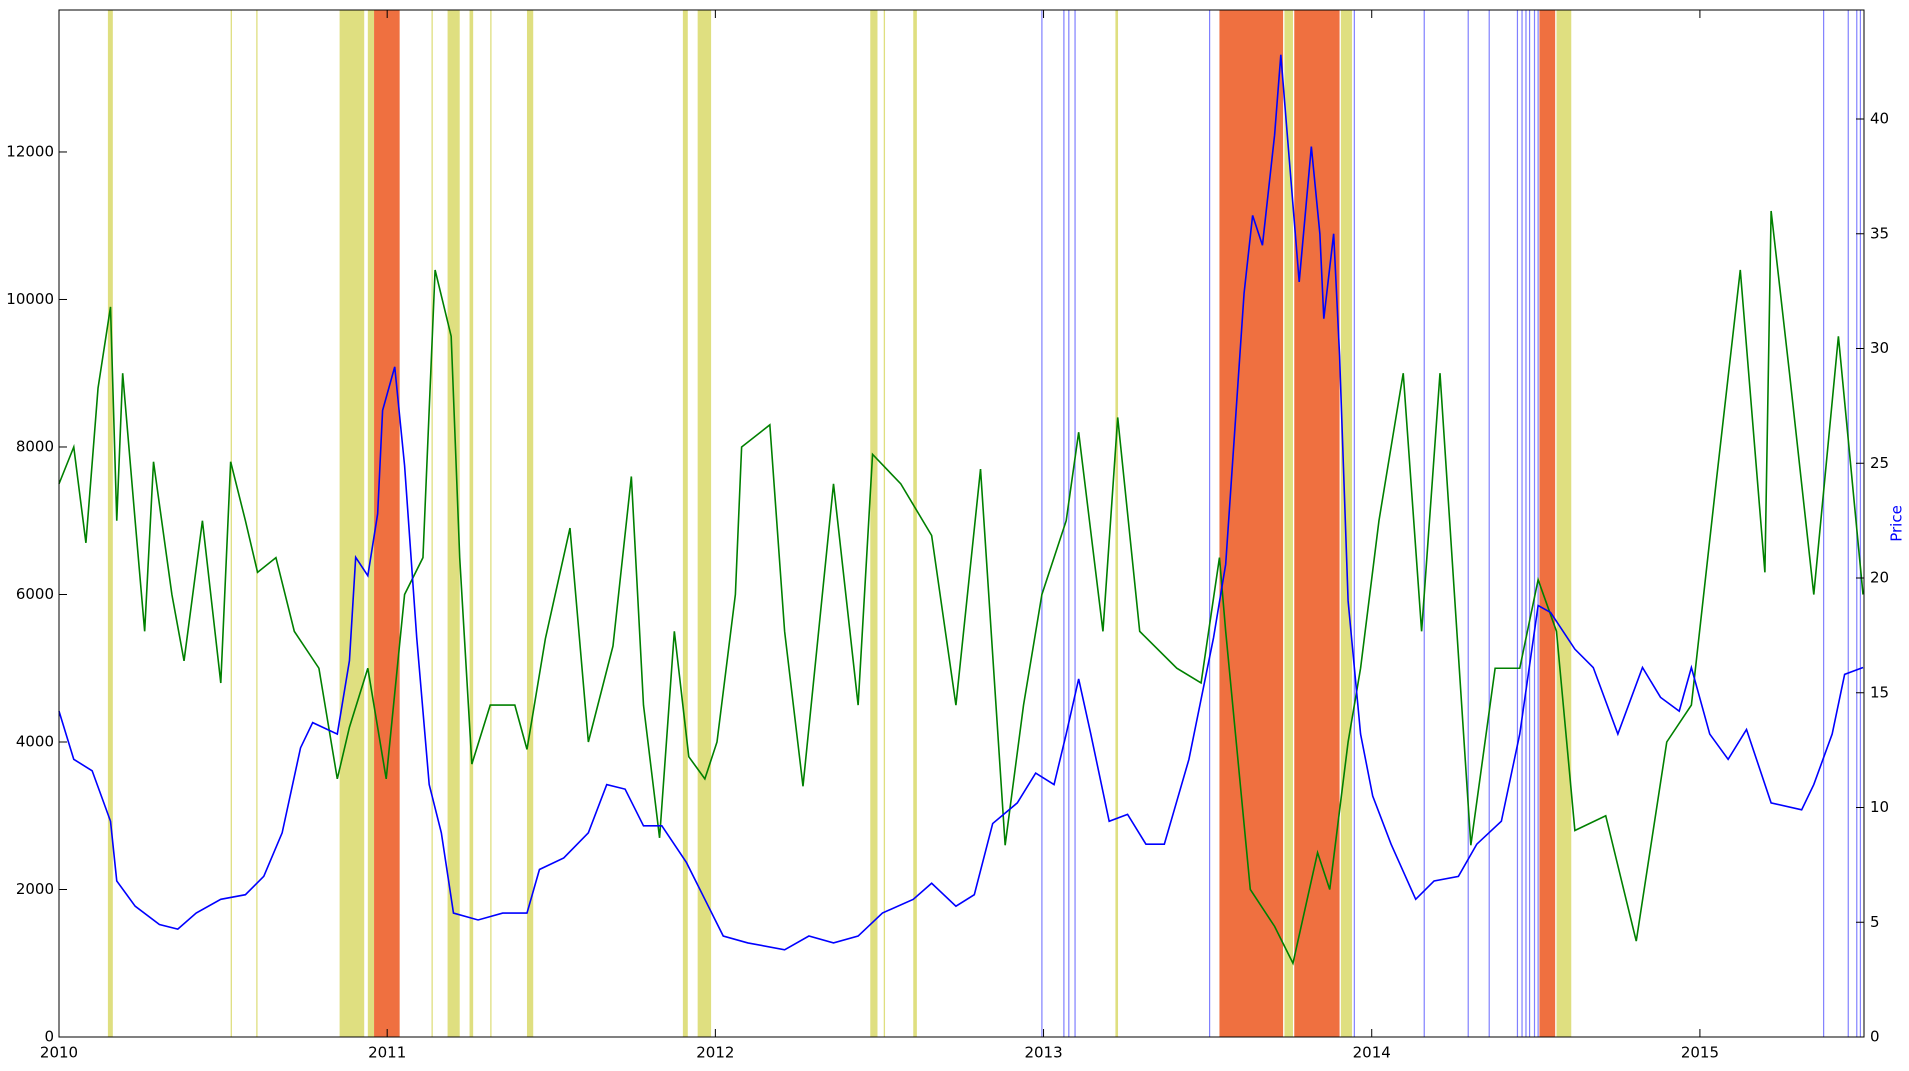  Describe the element at coordinates (35, 594) in the screenshot. I see `y-tick-label: 6000` at that location.